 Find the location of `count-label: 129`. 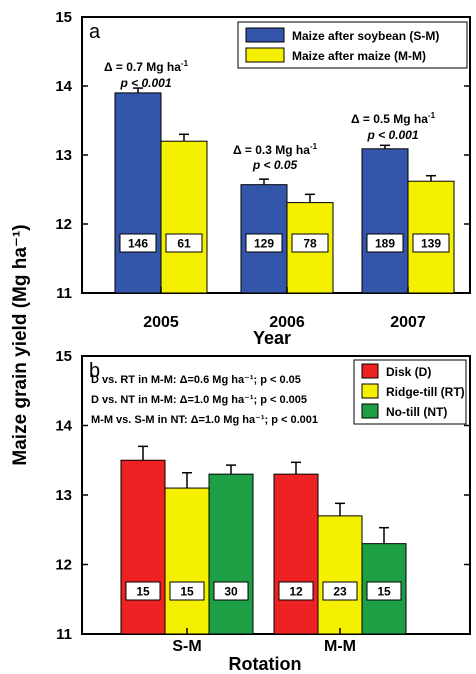

count-label: 129 is located at coordinates (264, 244).